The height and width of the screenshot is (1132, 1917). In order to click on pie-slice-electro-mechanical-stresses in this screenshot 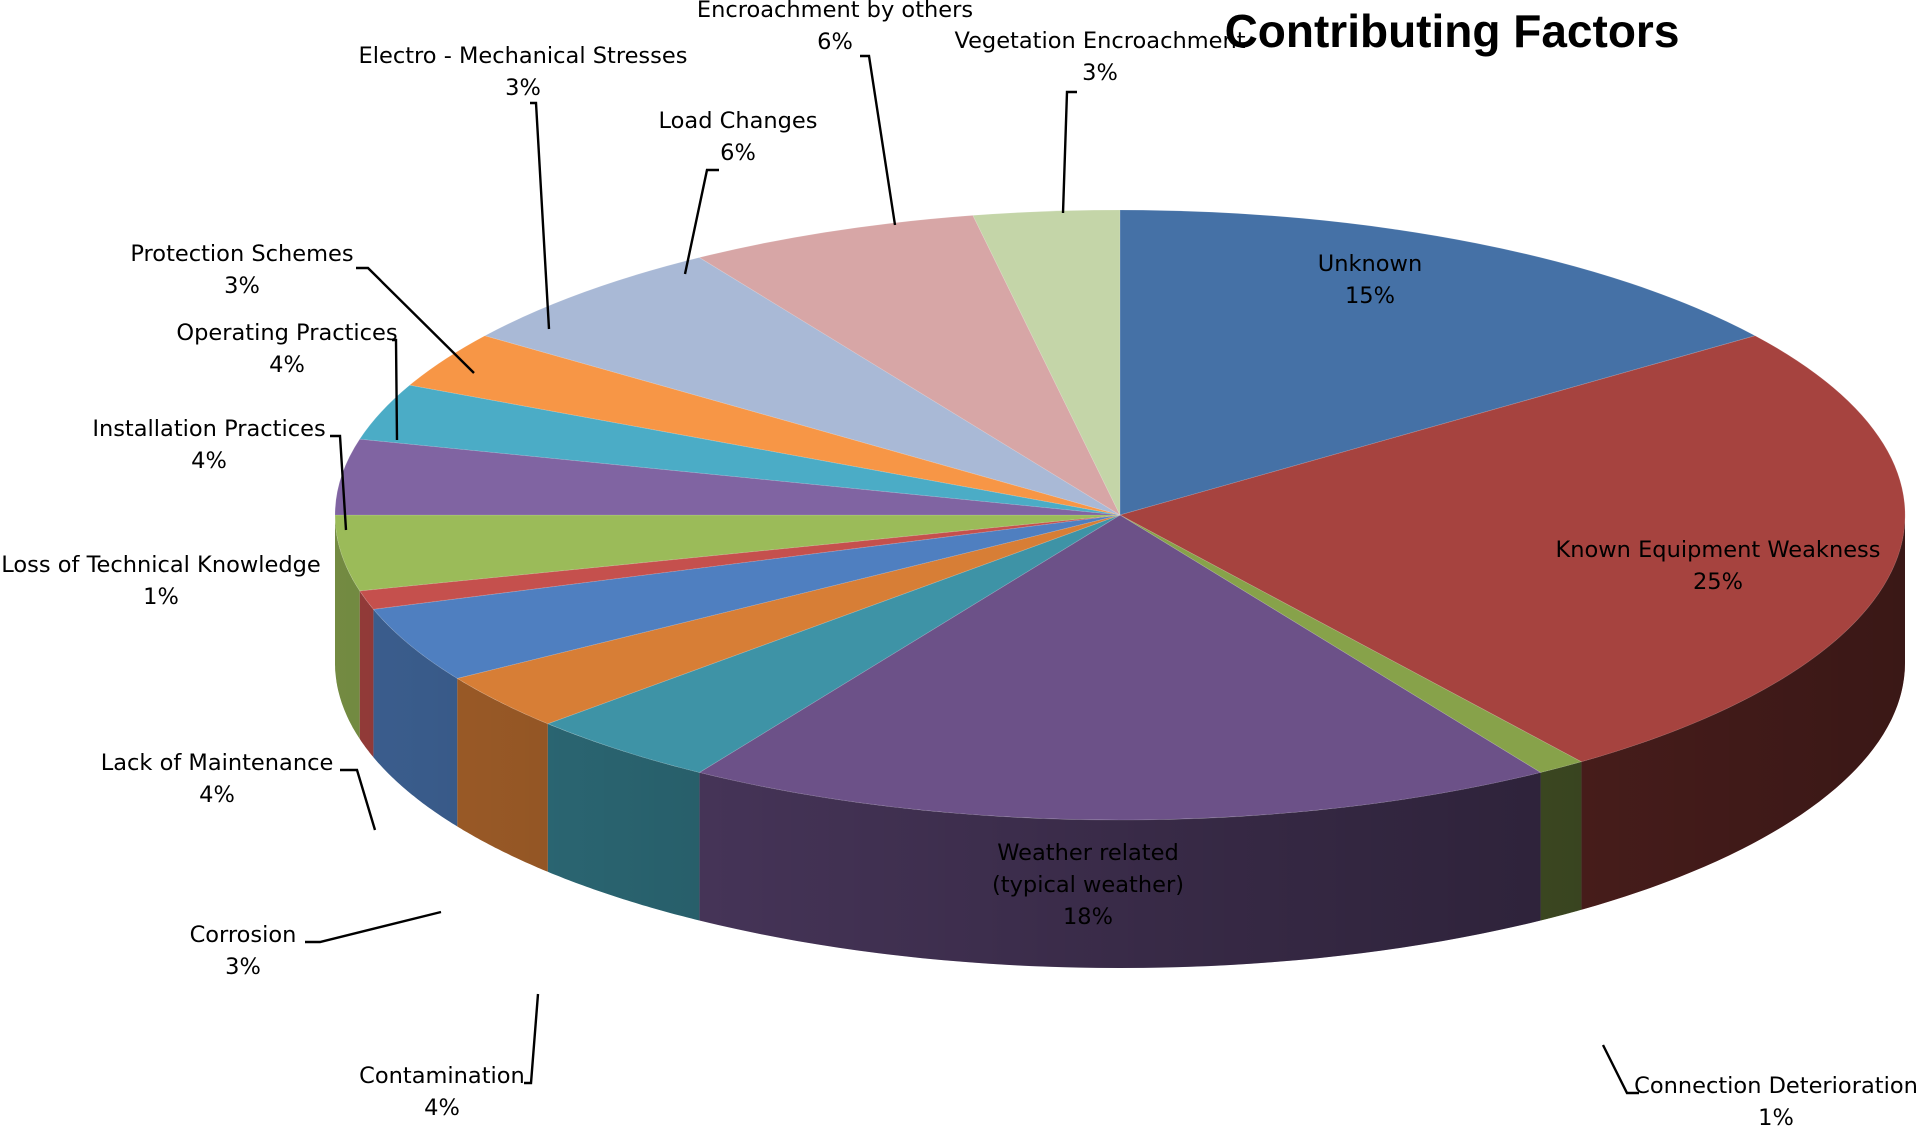, I will do `click(764, 425)`.